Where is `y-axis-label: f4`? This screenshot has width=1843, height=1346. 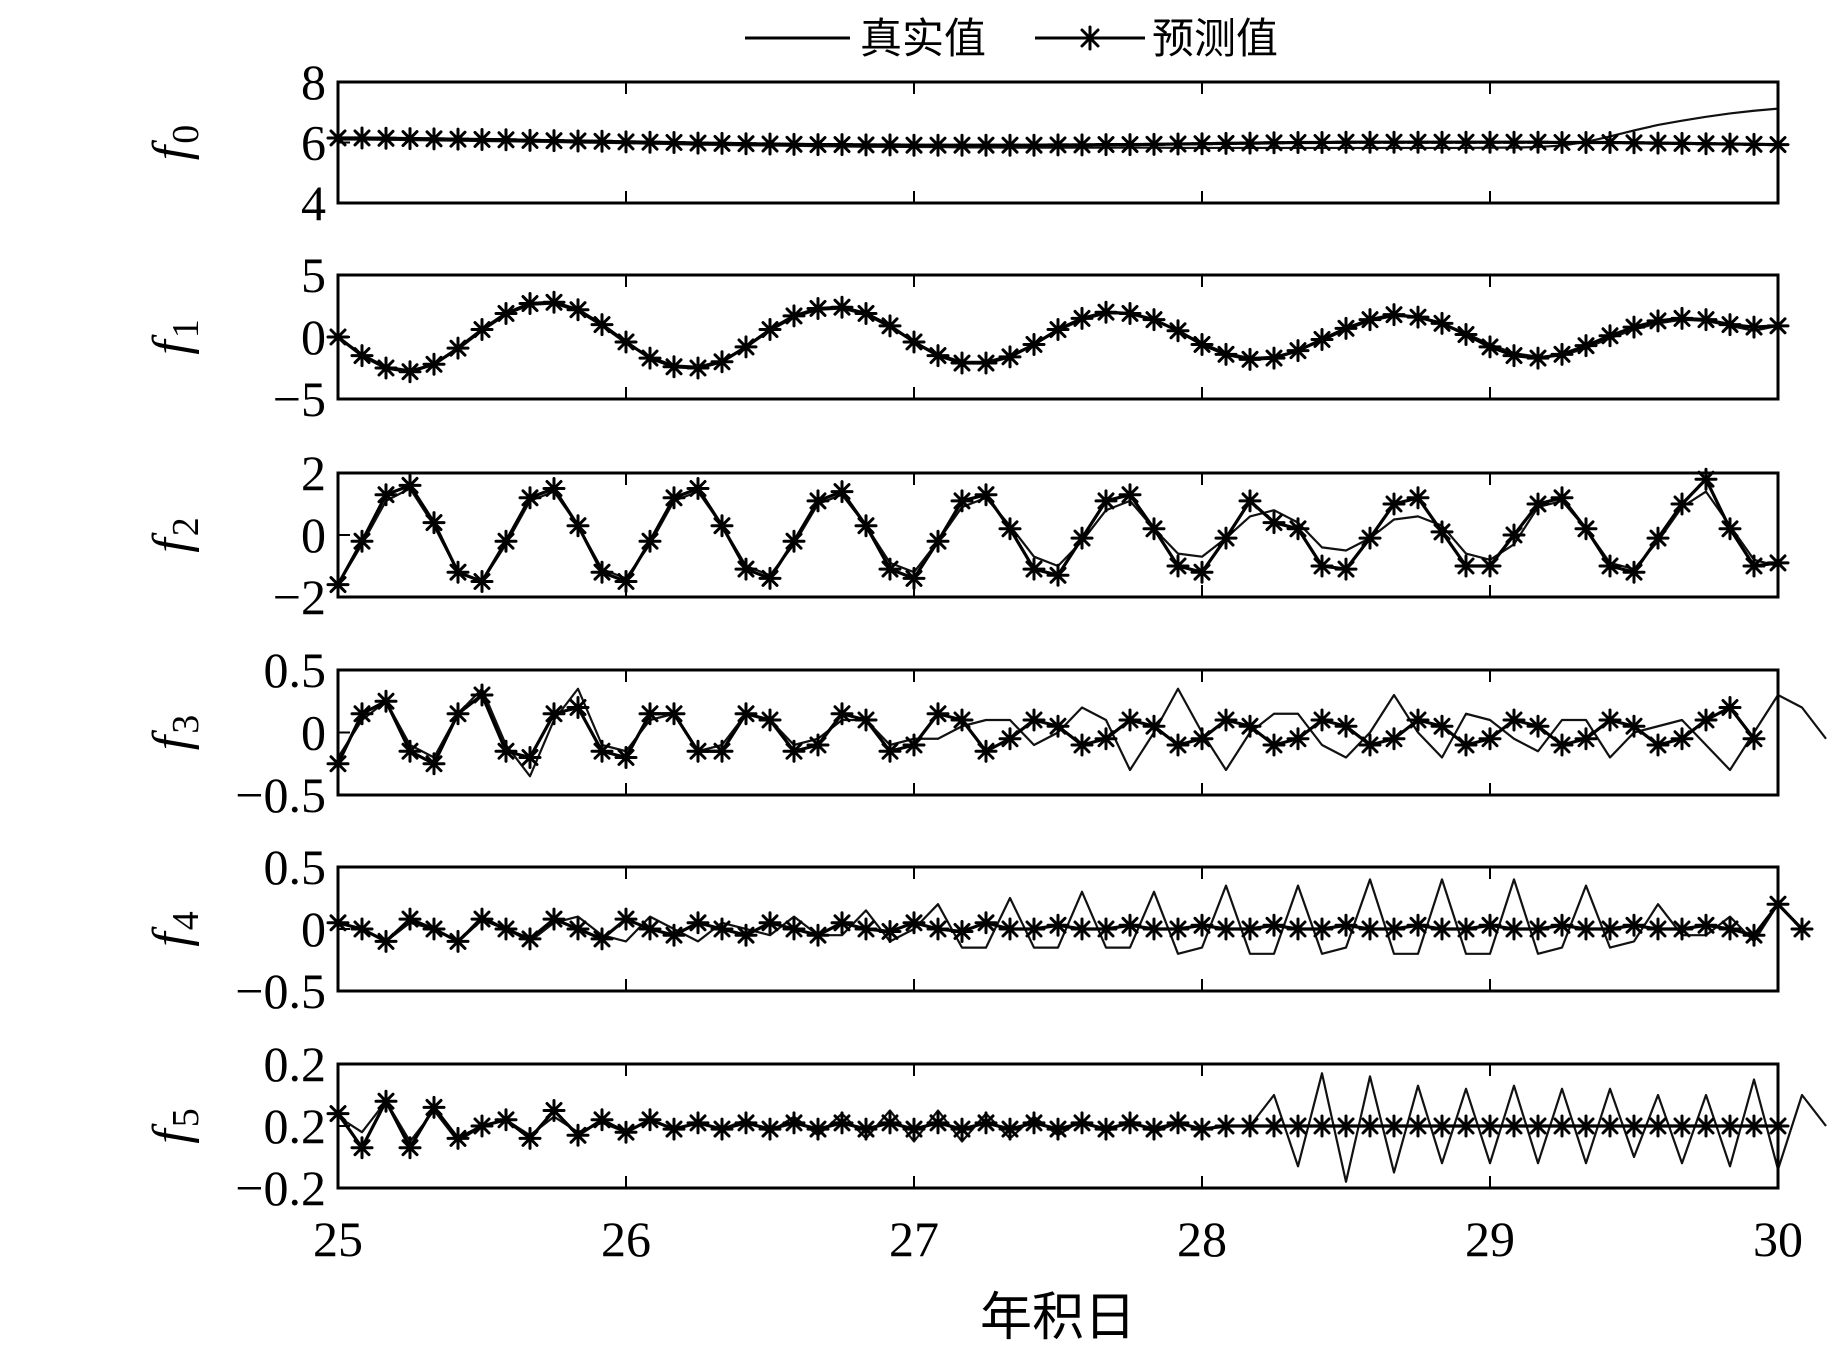 y-axis-label: f4 is located at coordinates (175, 928).